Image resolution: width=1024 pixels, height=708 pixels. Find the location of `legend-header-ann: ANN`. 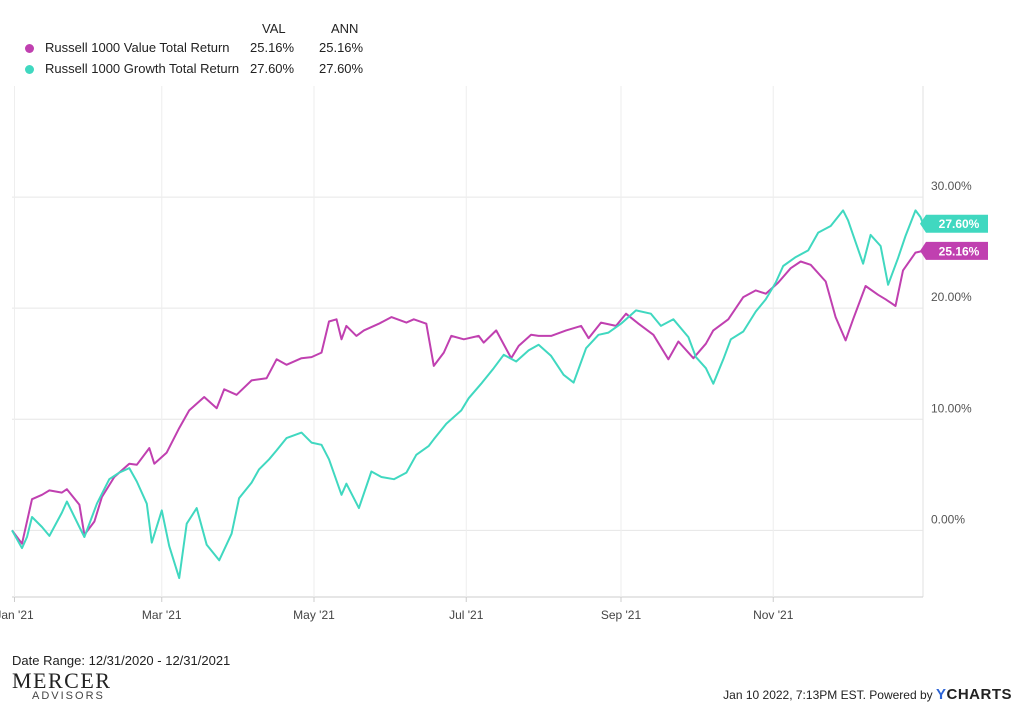

legend-header-ann: ANN is located at coordinates (345, 28).